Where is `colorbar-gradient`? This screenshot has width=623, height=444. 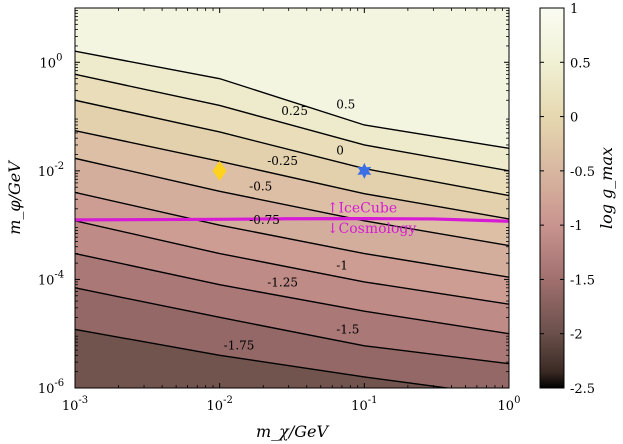
colorbar-gradient is located at coordinates (552, 198).